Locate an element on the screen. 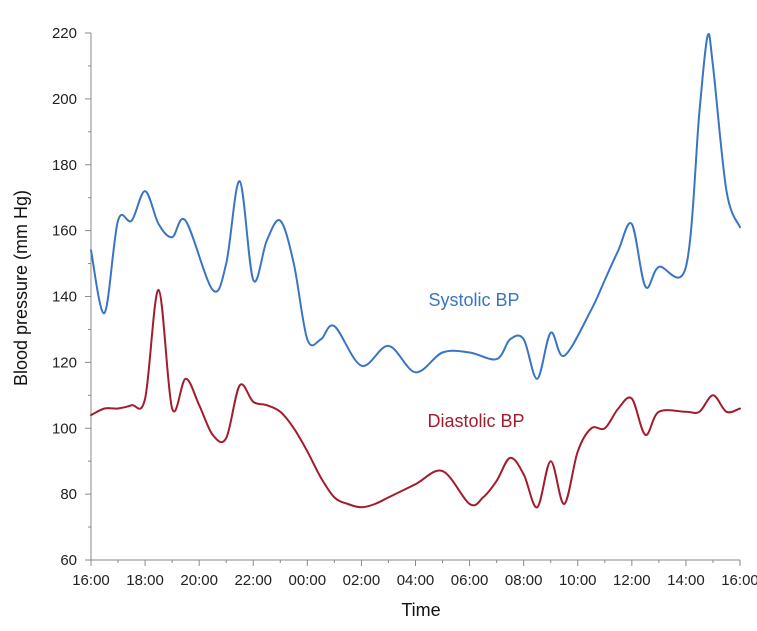 The width and height of the screenshot is (757, 631). y-axis-title: Blood pressure (mm Hg) is located at coordinates (21, 288).